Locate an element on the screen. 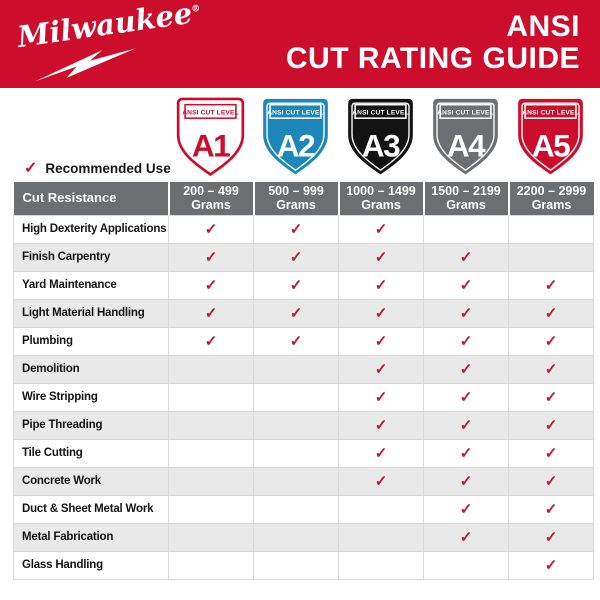 The width and height of the screenshot is (600, 600). table-row: Plumbing ✓ ✓ ✓ ✓ ✓ is located at coordinates (303, 341).